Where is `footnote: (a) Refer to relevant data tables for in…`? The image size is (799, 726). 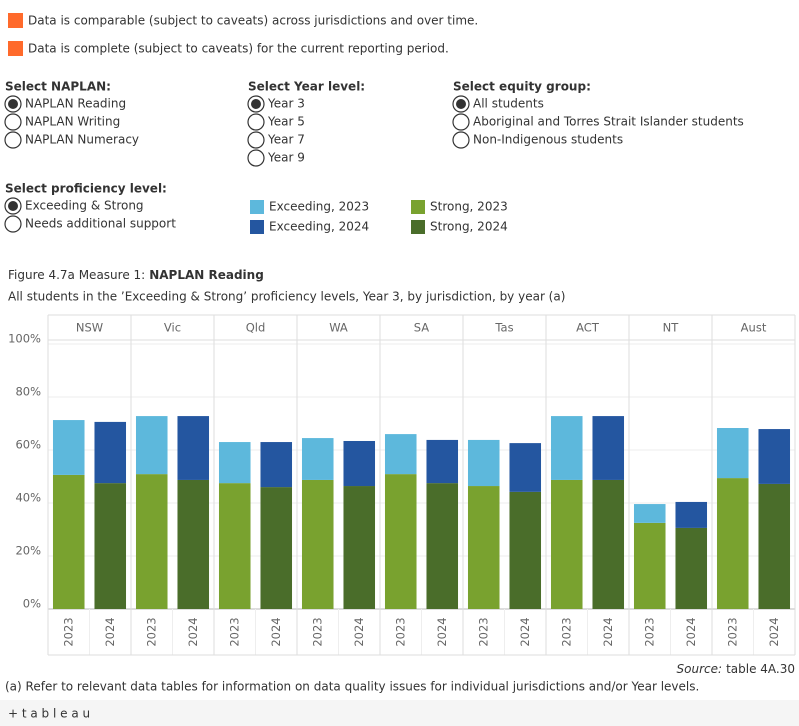
footnote: (a) Refer to relevant data tables for in… is located at coordinates (352, 687).